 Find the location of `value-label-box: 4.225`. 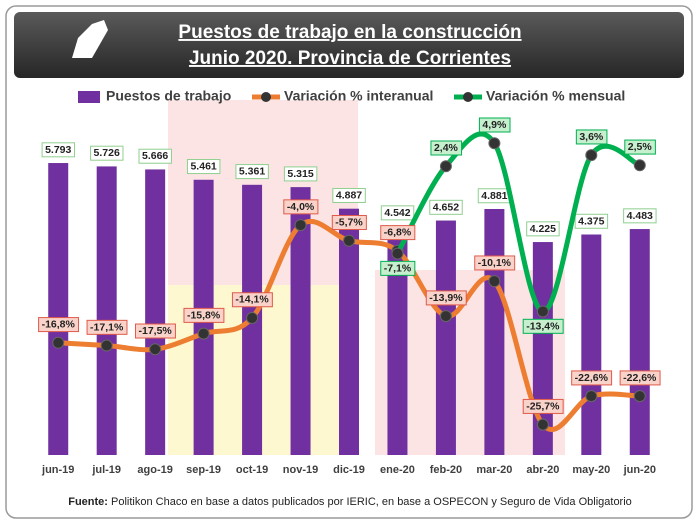

value-label-box: 4.225 is located at coordinates (543, 229).